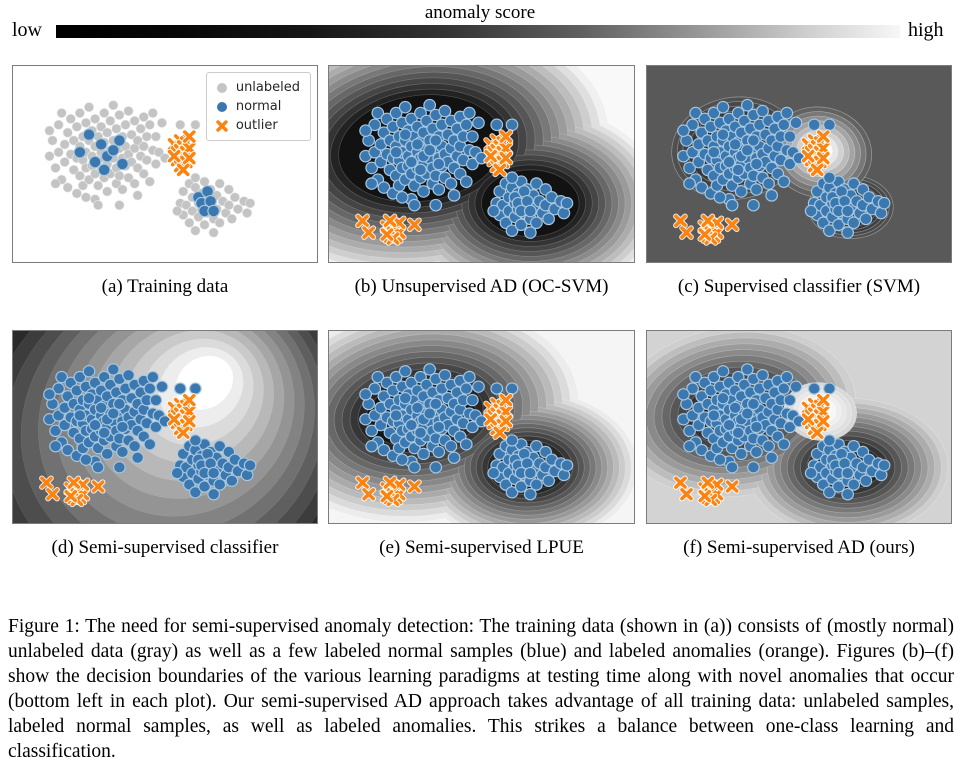 The height and width of the screenshot is (764, 960). I want to click on legend-label-unlabeled: unlabeled, so click(267, 87).